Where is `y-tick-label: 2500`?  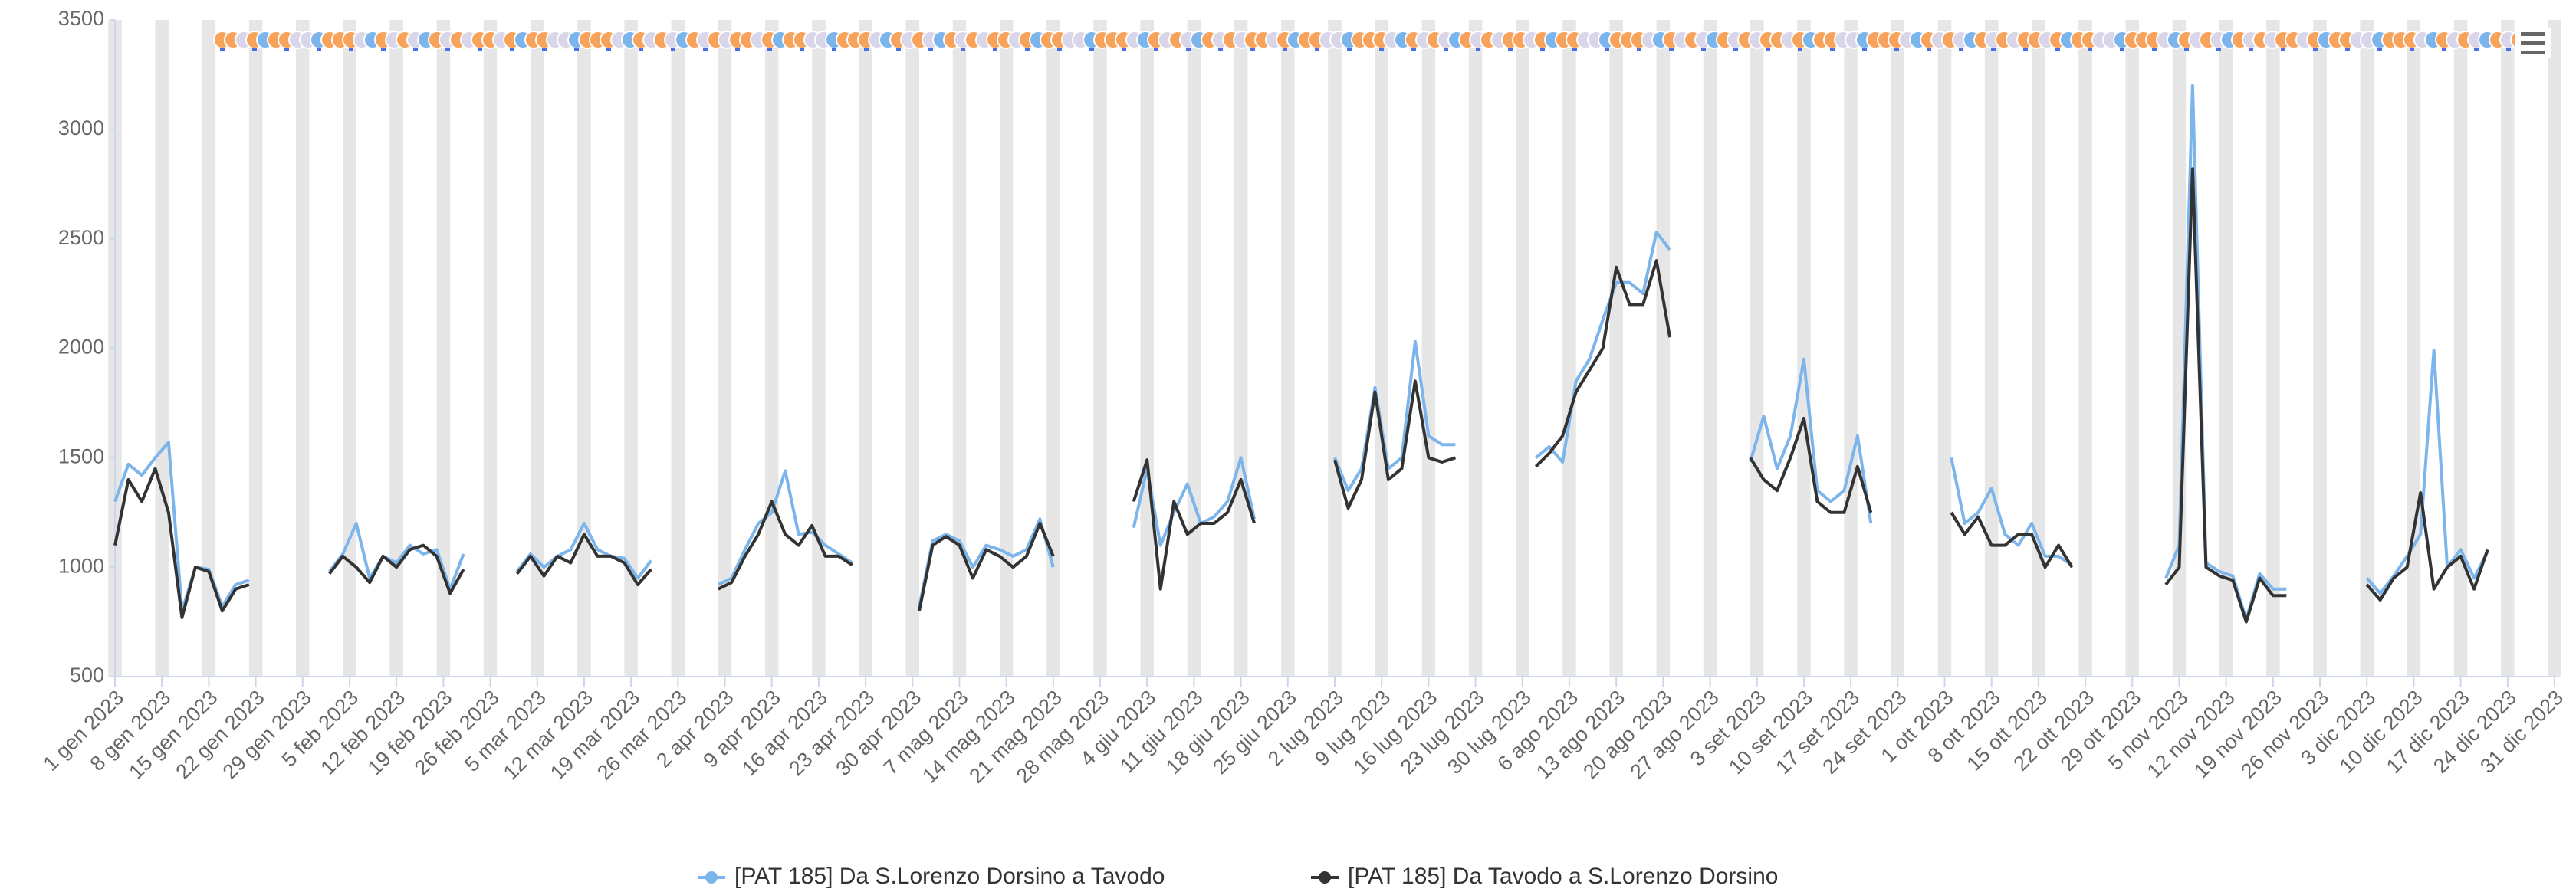
y-tick-label: 2500 is located at coordinates (81, 237).